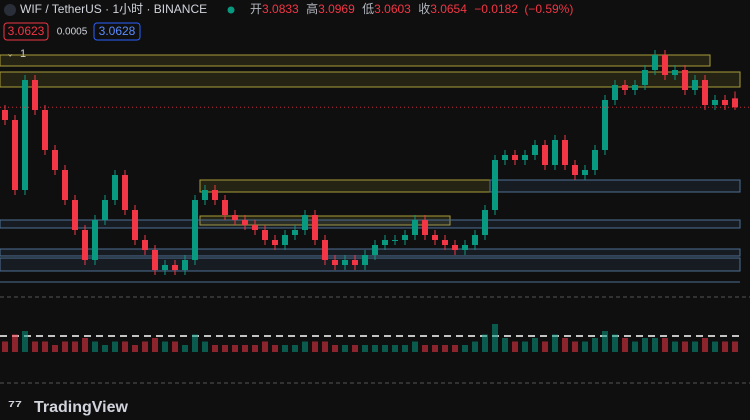  What do you see at coordinates (392, 9) in the screenshot?
I see `low-value: 3.0603` at bounding box center [392, 9].